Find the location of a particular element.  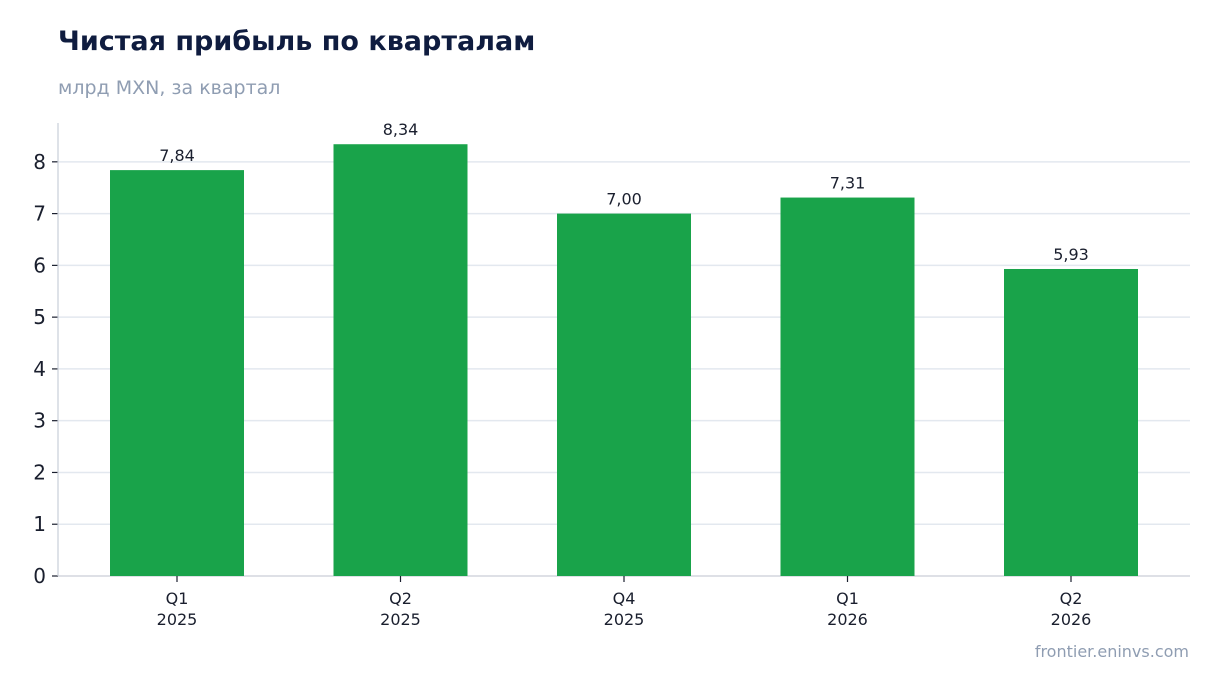

bar-value-label: 8,34 is located at coordinates (401, 129).